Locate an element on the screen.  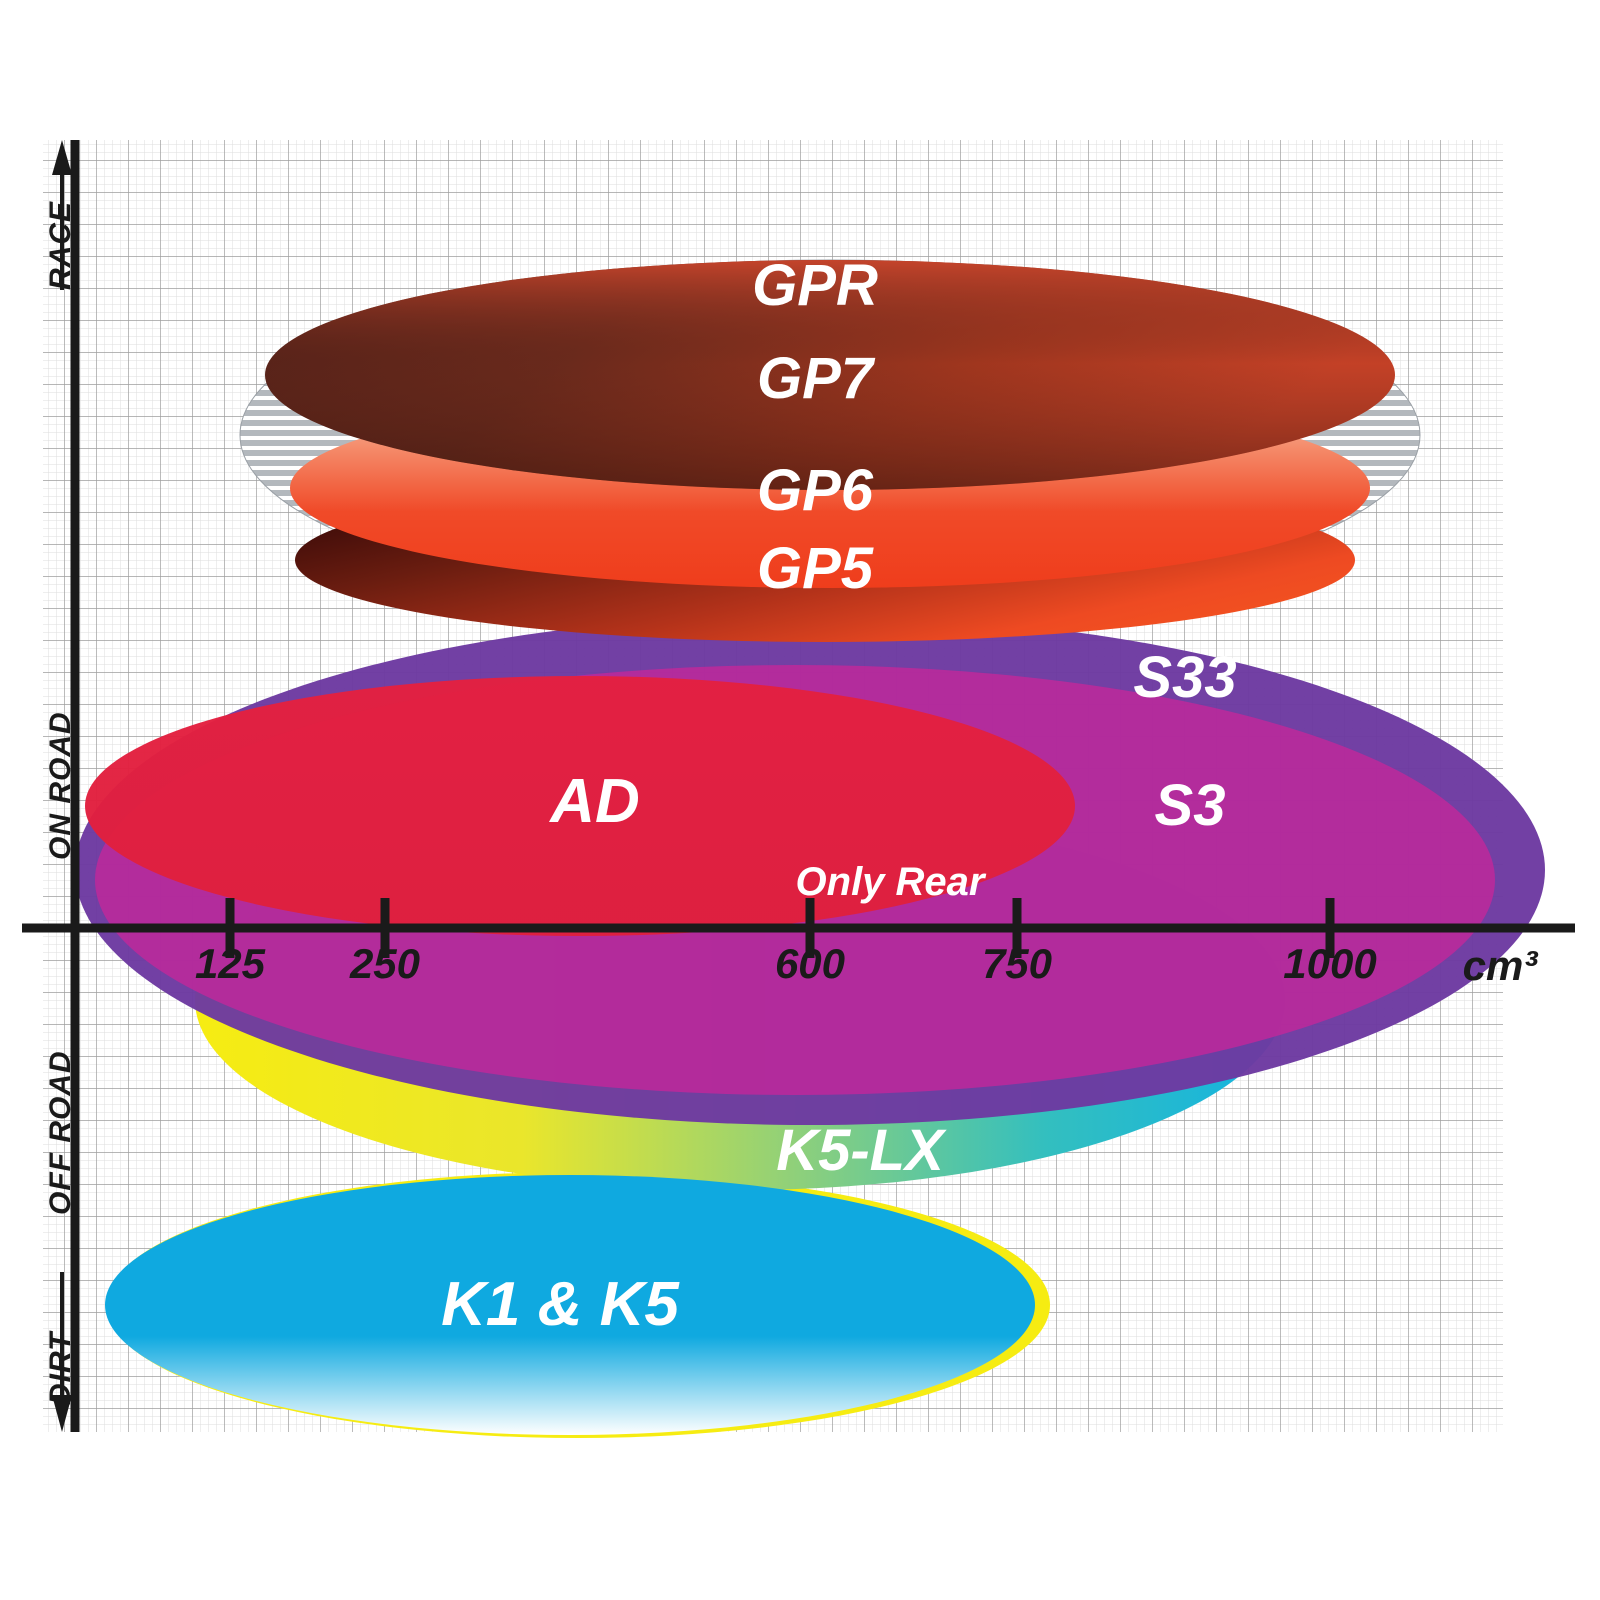
dirt-arrow-icon is located at coordinates (62, 1352).